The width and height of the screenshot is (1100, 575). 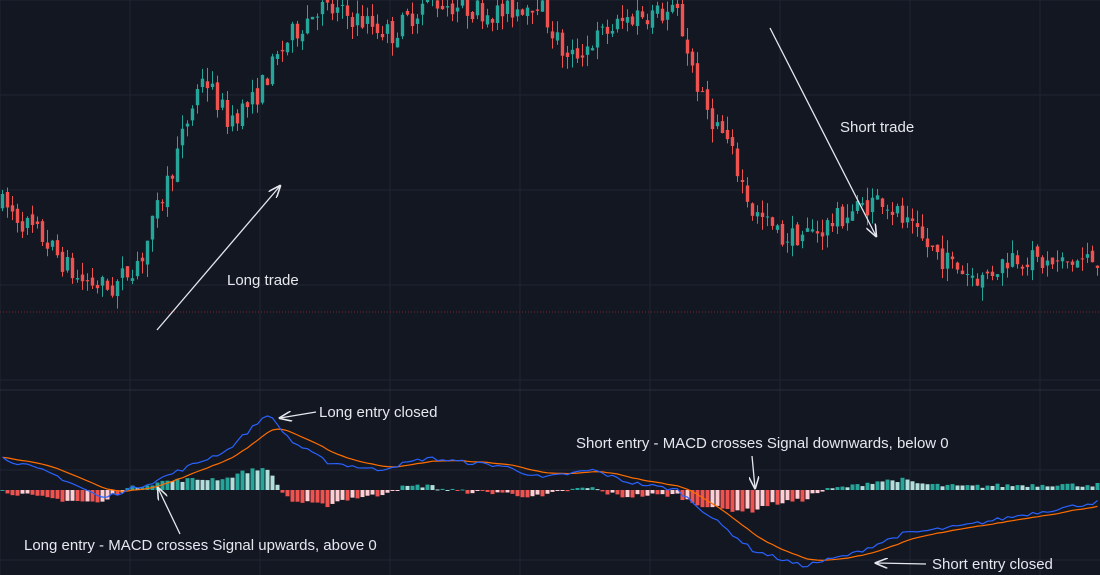 What do you see at coordinates (877, 127) in the screenshot?
I see `short-trade-label: Short trade` at bounding box center [877, 127].